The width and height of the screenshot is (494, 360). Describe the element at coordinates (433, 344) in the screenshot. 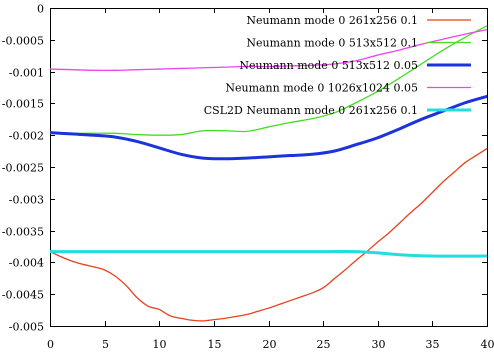

I see `x-tick-label: 35` at that location.